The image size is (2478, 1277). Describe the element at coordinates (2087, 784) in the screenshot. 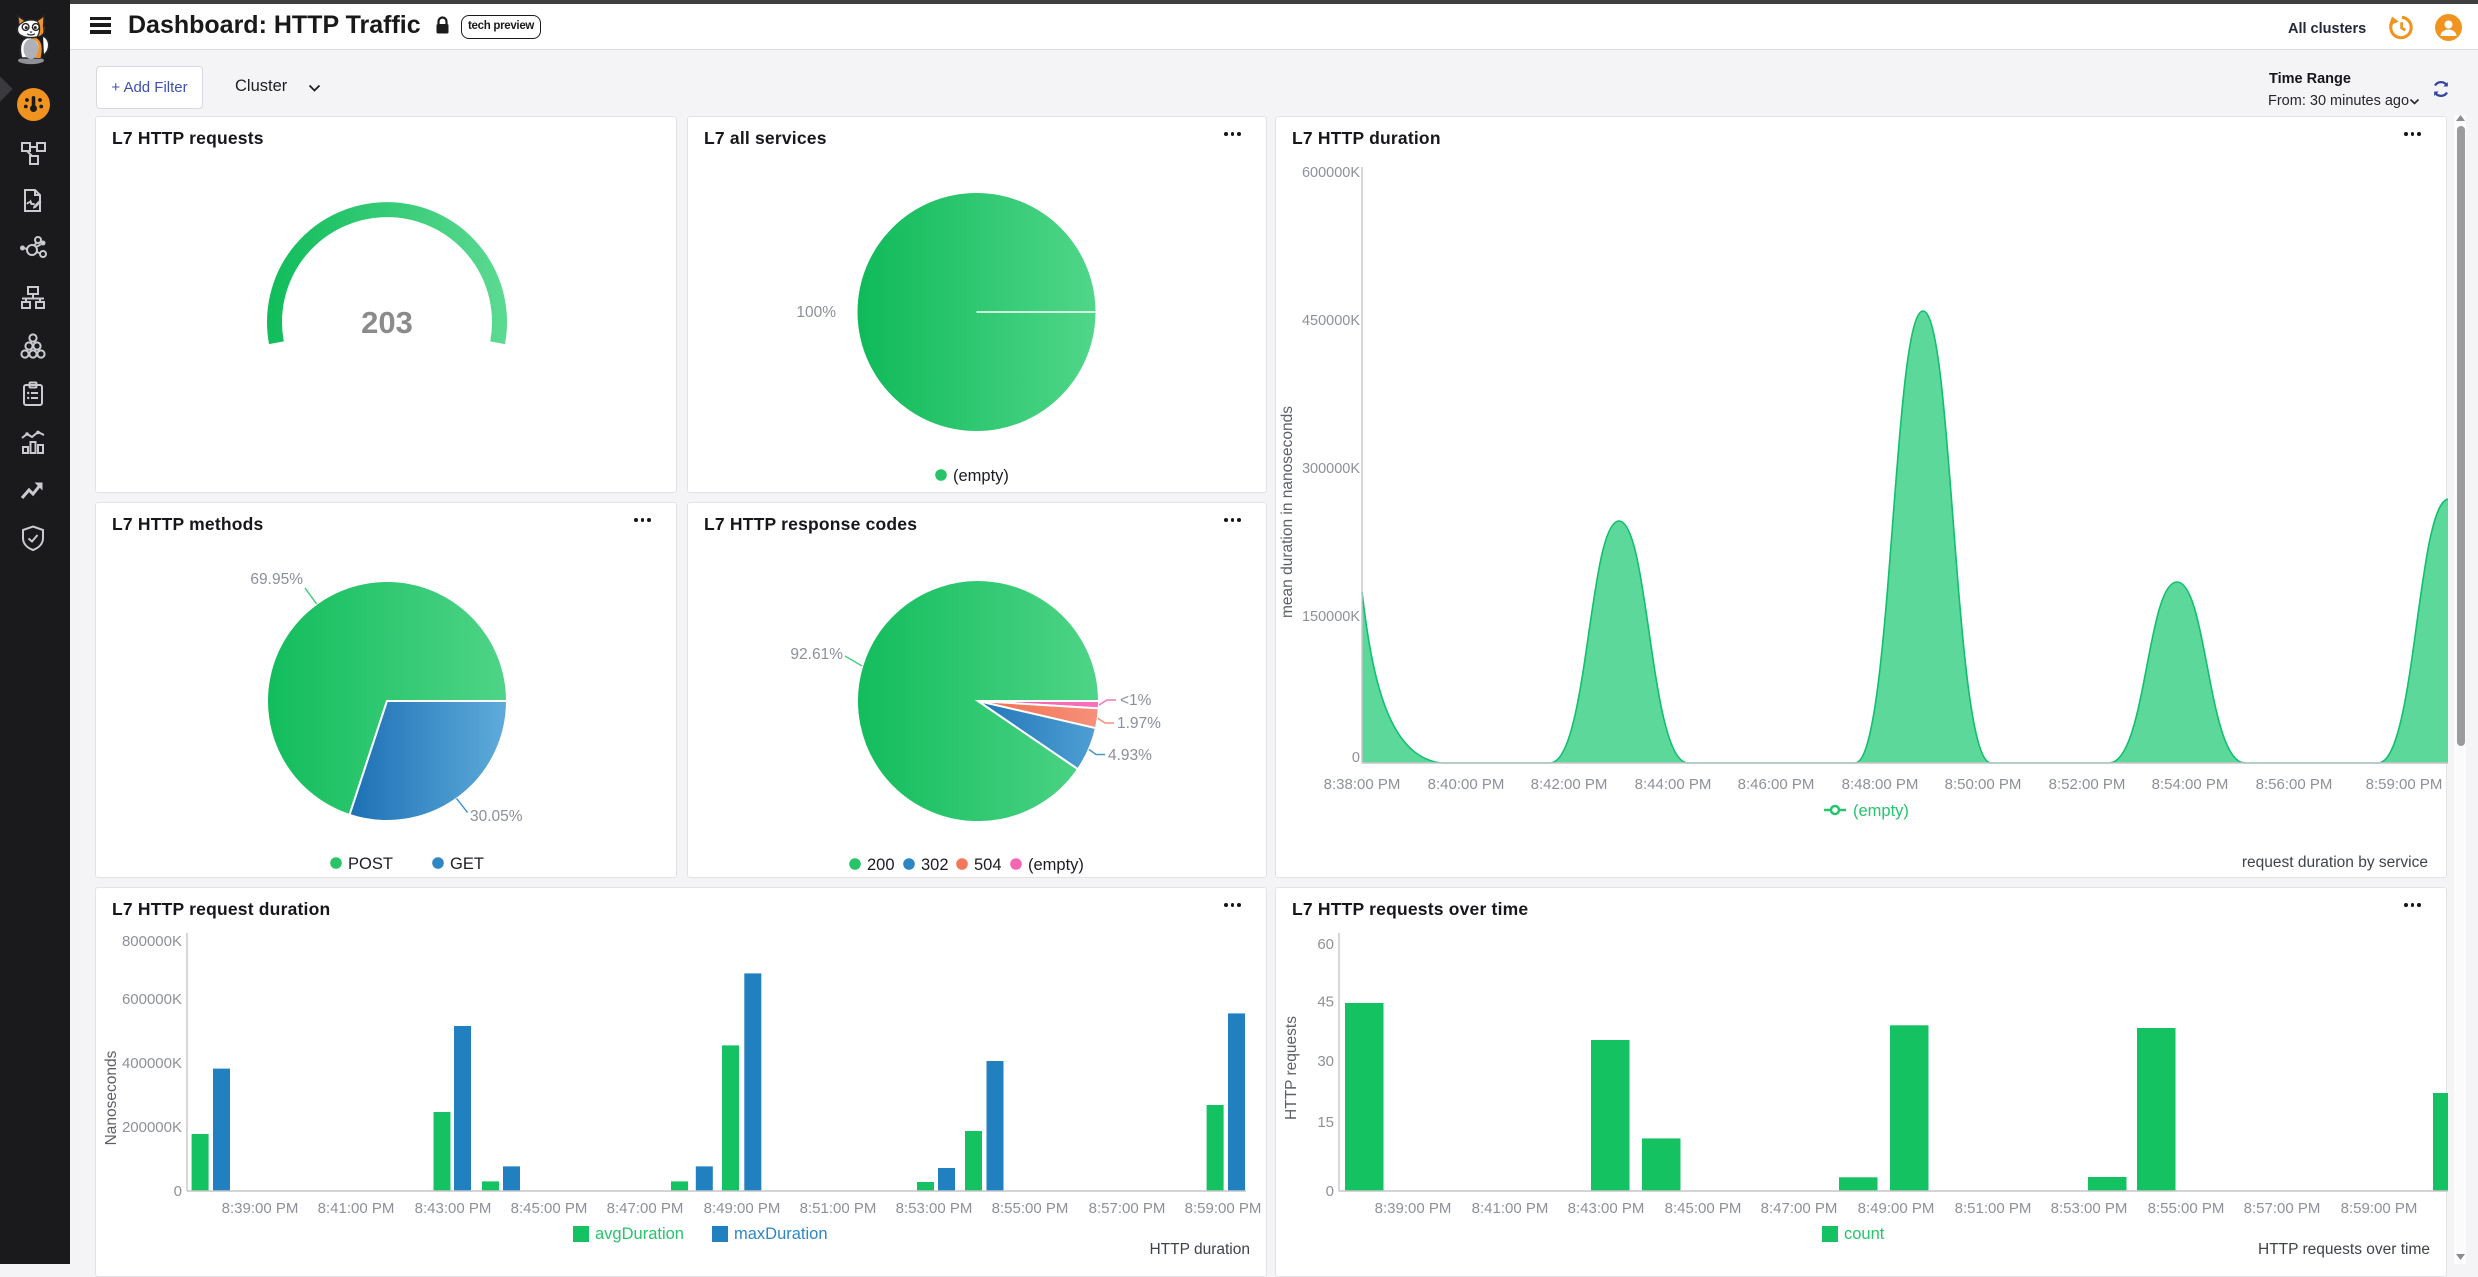

I see `svg-text: 8:52:00 PM` at that location.